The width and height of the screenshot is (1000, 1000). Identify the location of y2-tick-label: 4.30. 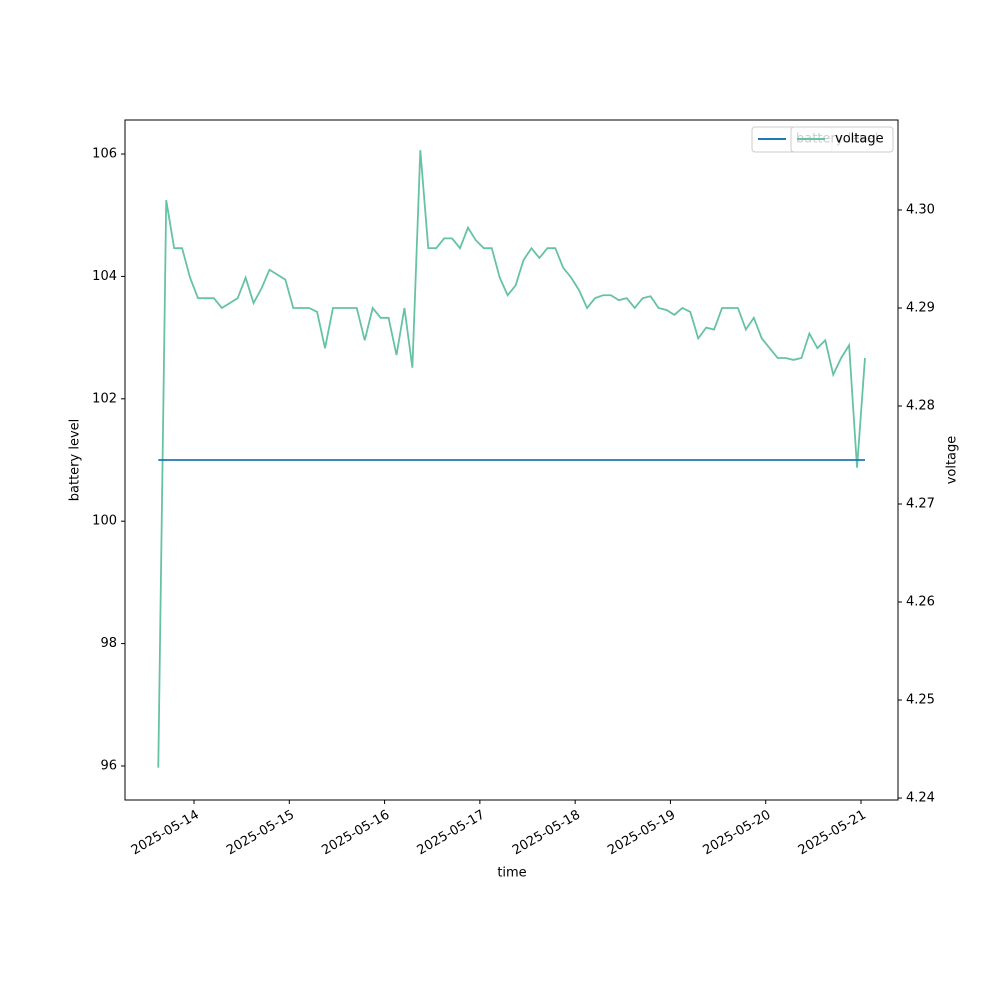
(920, 209).